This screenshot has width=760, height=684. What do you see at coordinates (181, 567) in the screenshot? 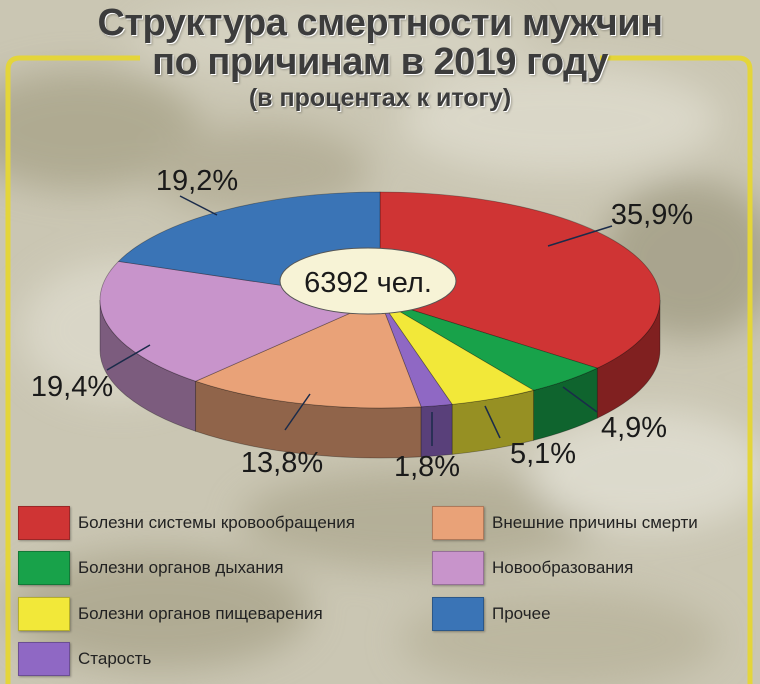
I see `legend-label: Болезни органов дыхания` at bounding box center [181, 567].